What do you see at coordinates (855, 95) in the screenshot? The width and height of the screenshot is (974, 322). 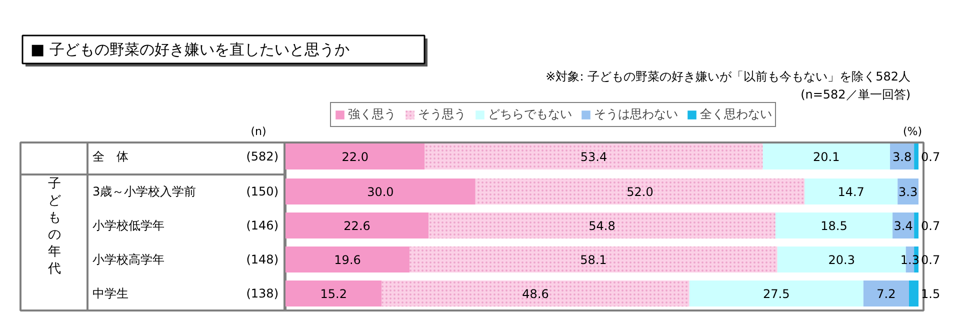 I see `text: (n=582／単一回答)` at bounding box center [855, 95].